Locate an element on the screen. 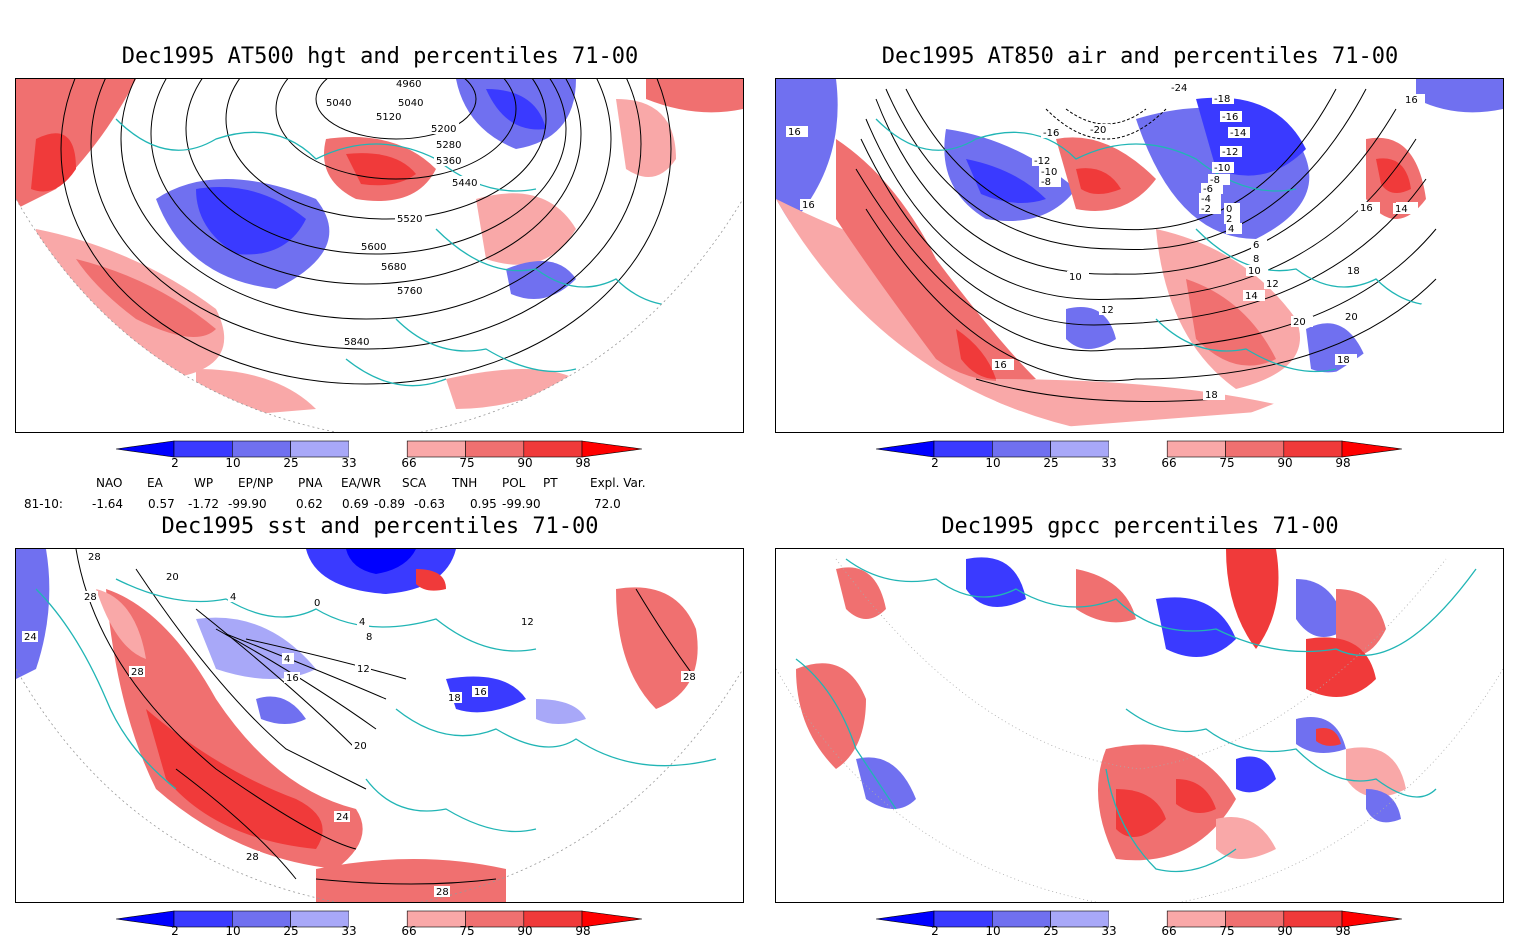 This screenshot has width=1520, height=940. svg-text: 24 is located at coordinates (342, 817).